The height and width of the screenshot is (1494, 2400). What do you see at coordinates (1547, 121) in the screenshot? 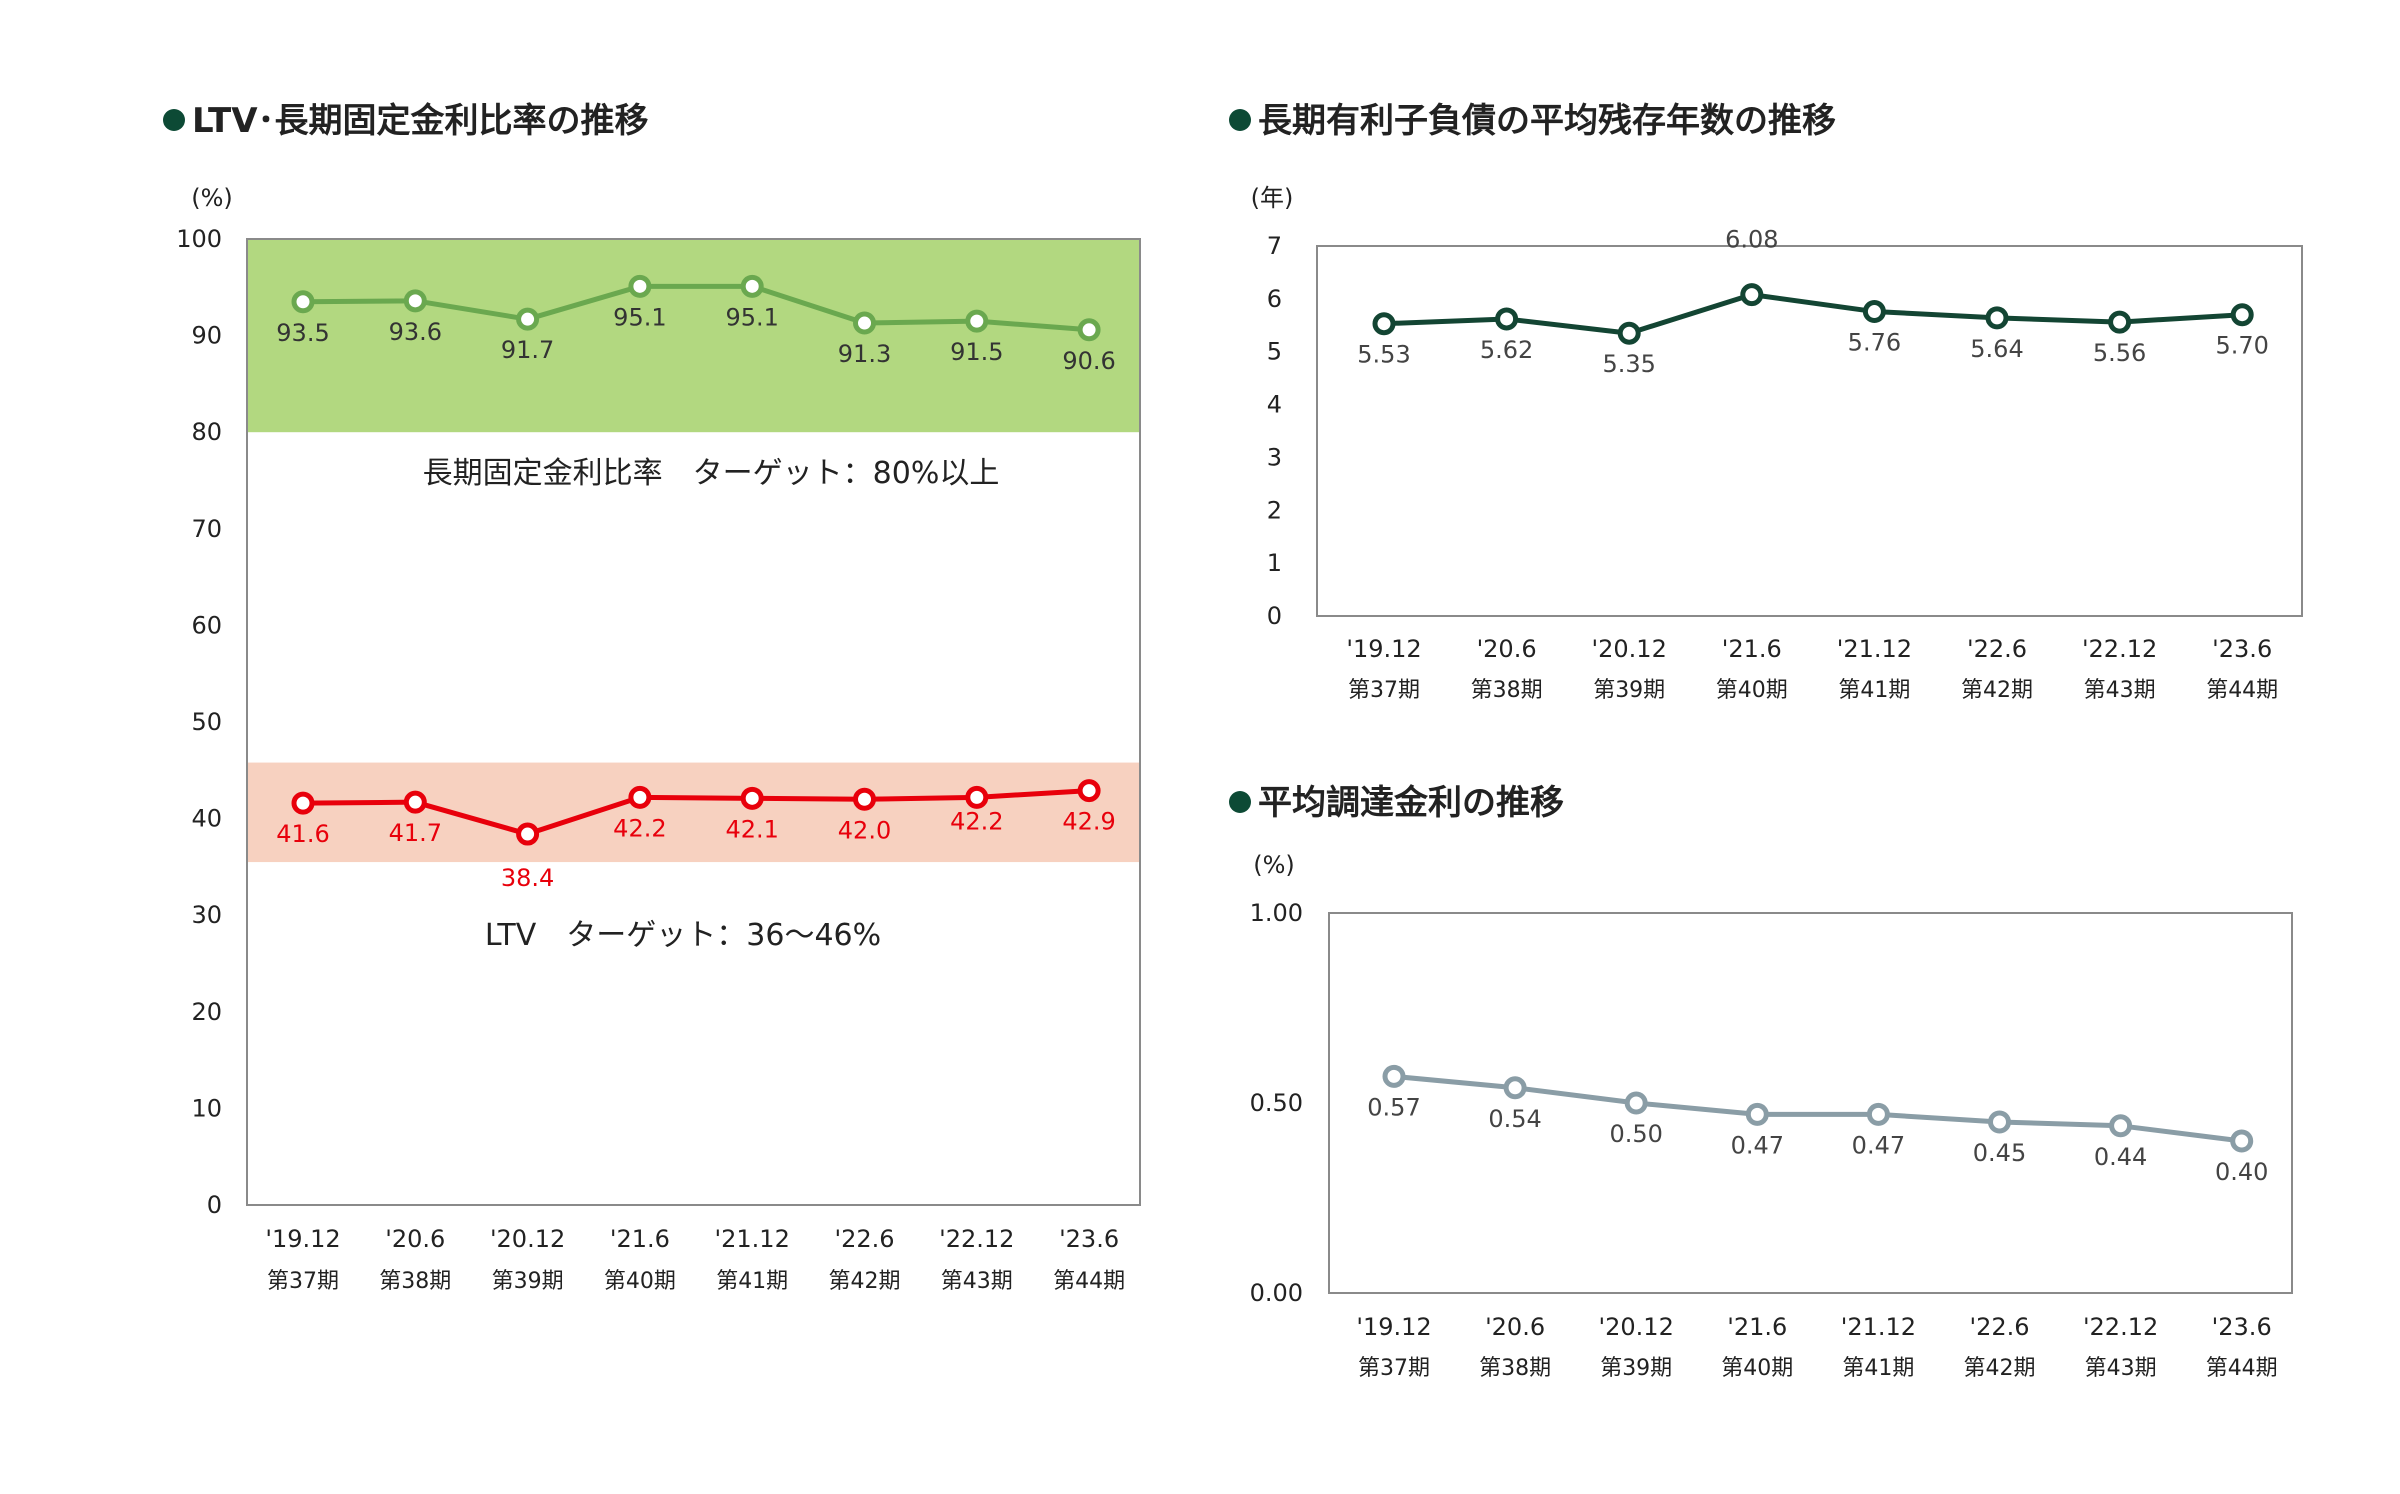
I see `chart-title: 長期有利子負債の平均残存年数の推移` at bounding box center [1547, 121].